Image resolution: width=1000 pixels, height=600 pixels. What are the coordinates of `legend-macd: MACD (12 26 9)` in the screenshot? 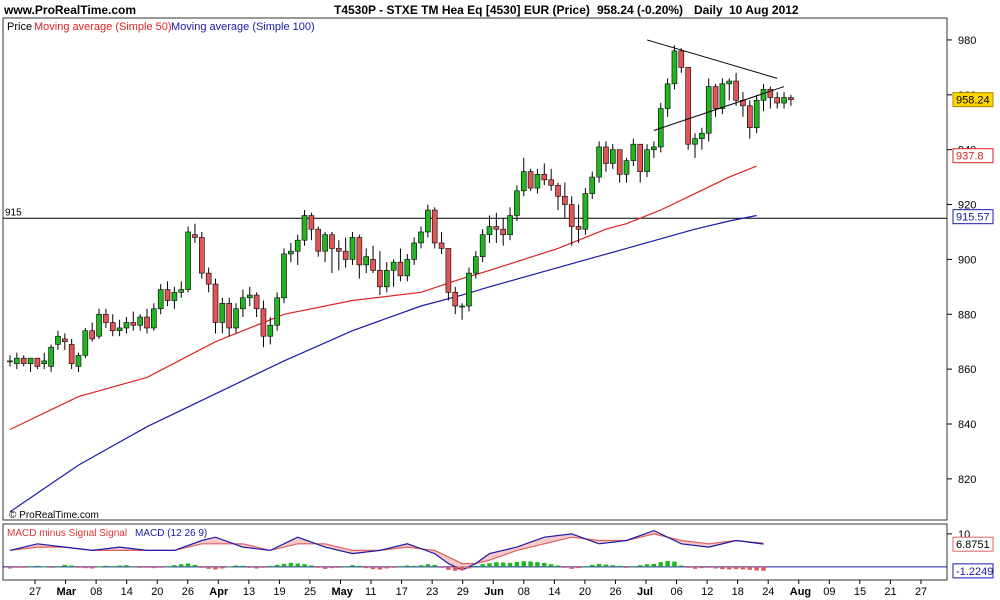 It's located at (171, 533).